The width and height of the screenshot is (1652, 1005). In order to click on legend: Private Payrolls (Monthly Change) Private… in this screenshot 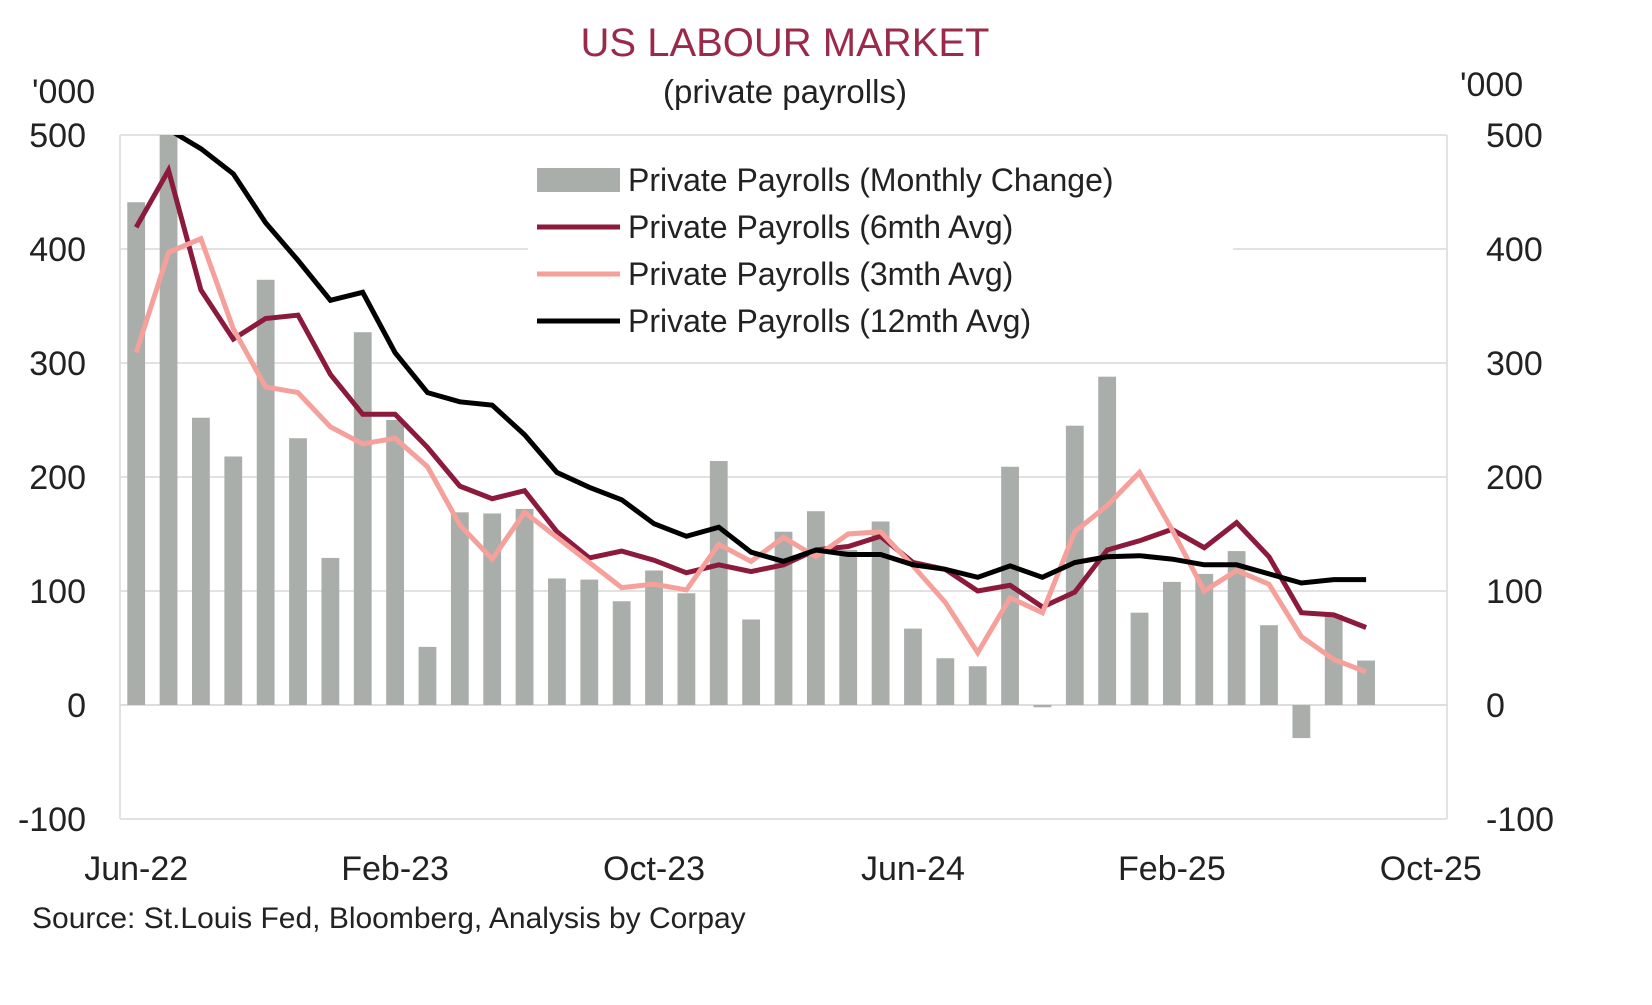, I will do `click(880, 250)`.